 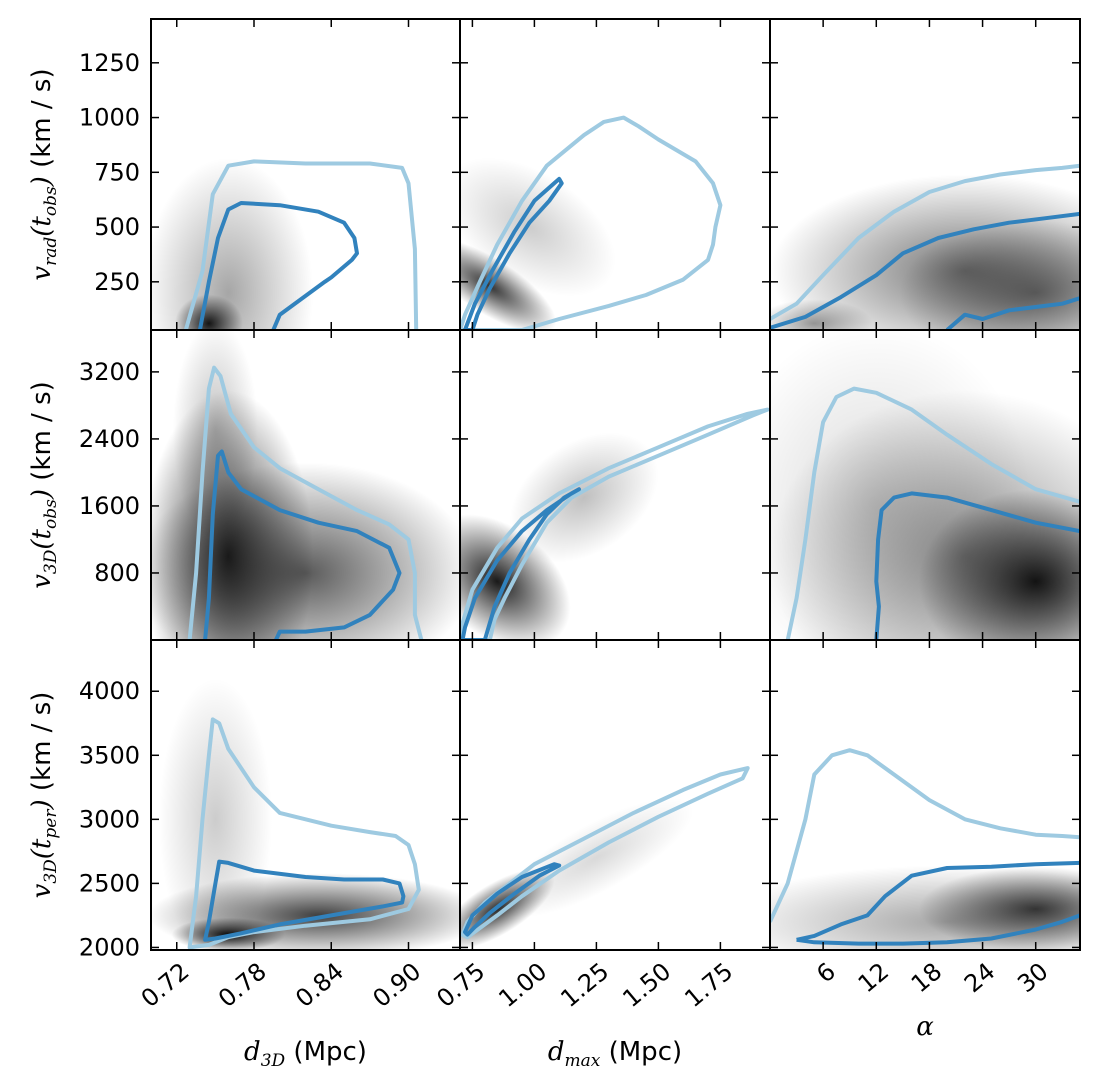 I want to click on y-tick-label: 800, so click(x=117, y=573).